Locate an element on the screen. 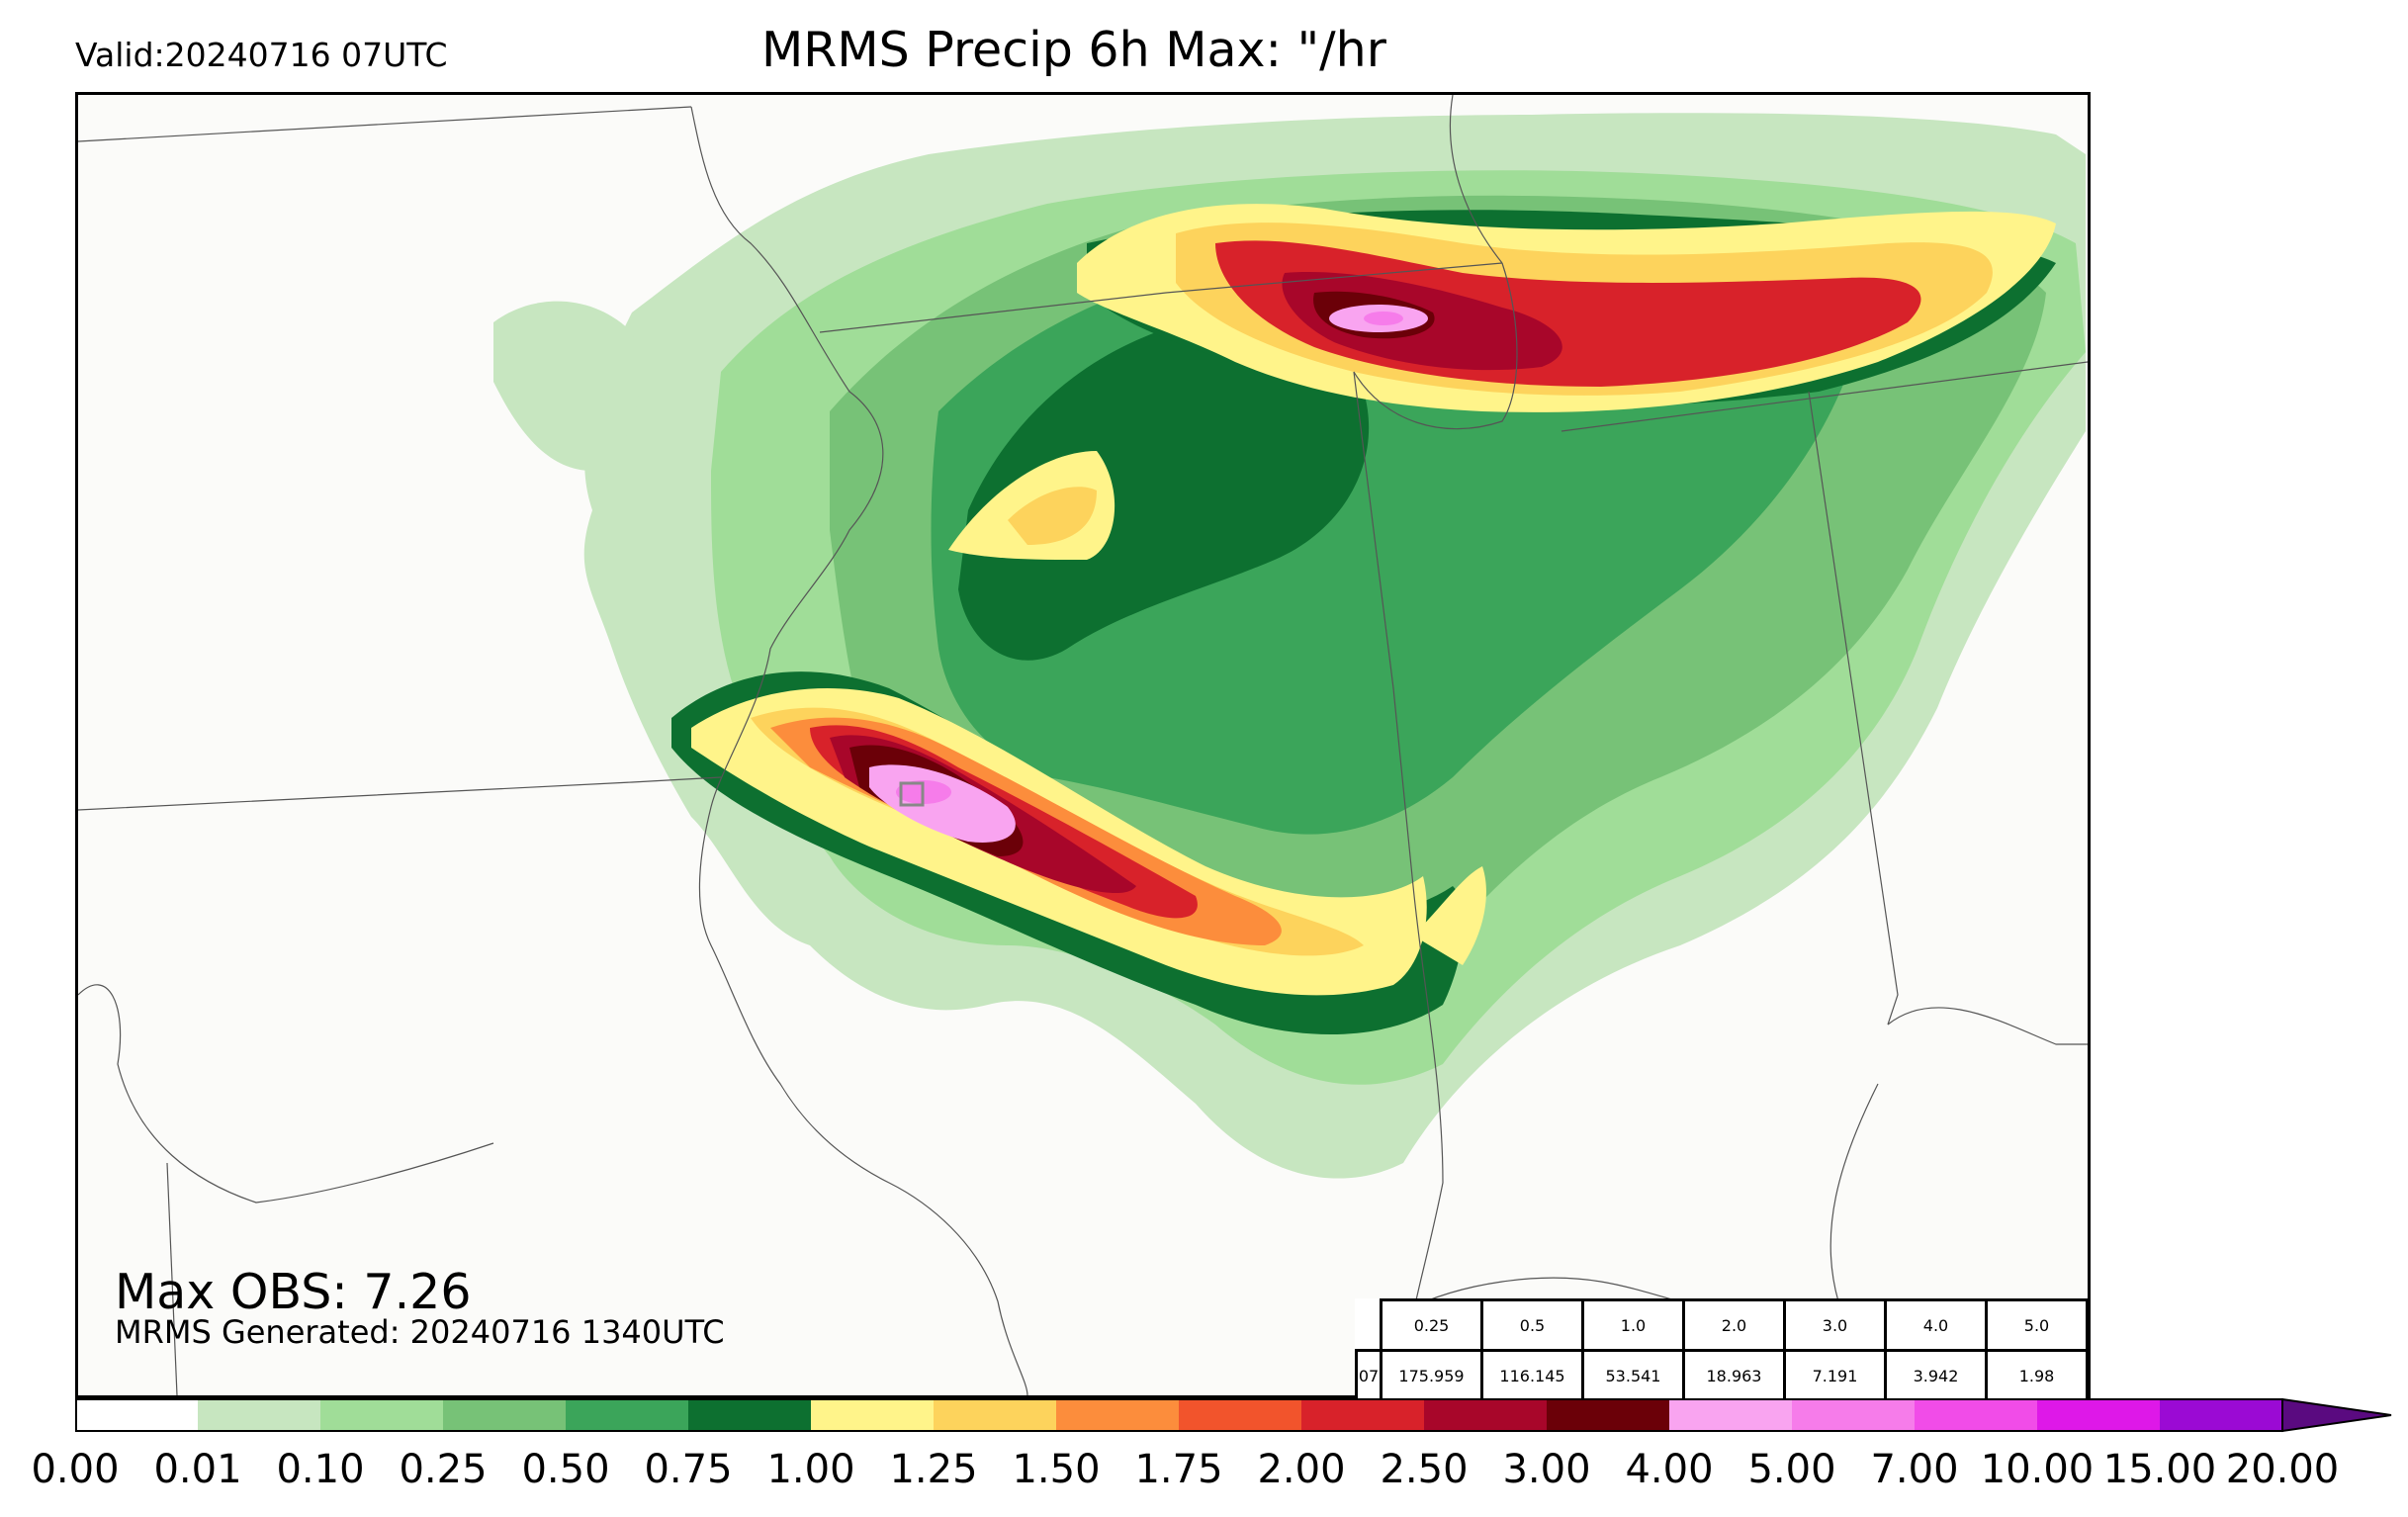  stats-threshold-cell: 5.0 is located at coordinates (2037, 1325).